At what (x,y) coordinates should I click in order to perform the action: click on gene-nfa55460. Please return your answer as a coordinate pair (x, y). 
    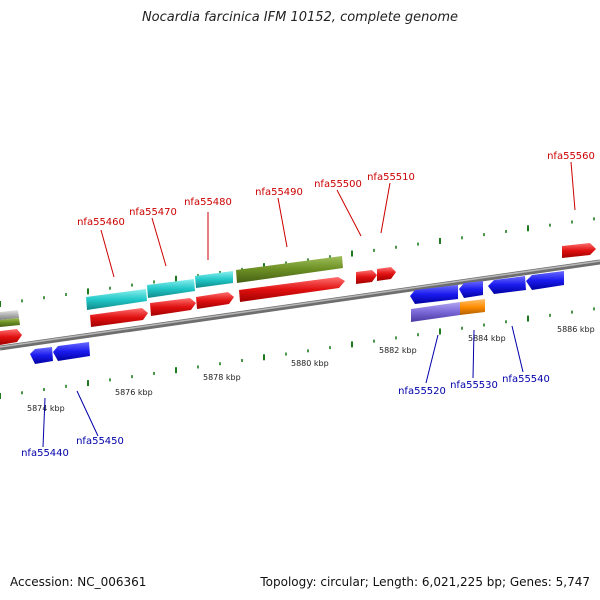
    Looking at the image, I should click on (116, 299).